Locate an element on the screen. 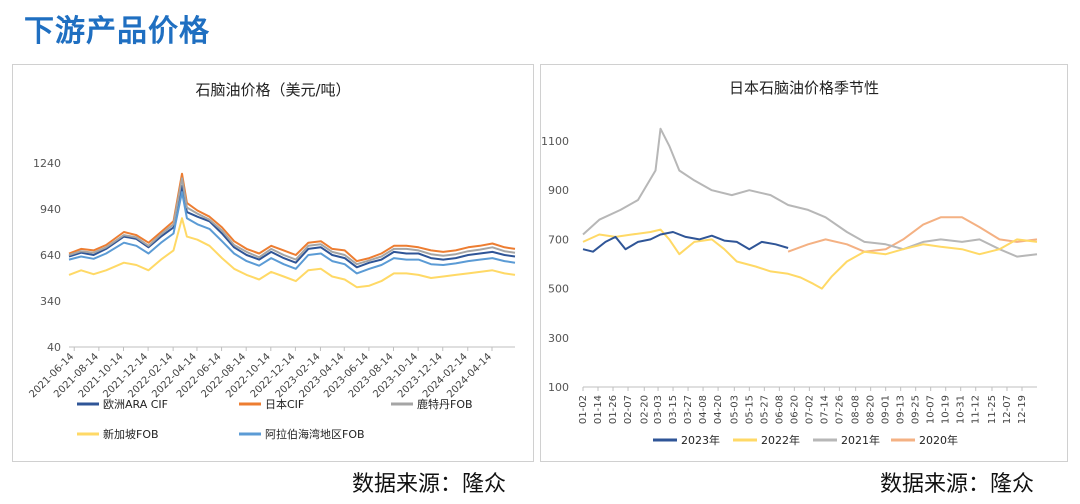  x-tick-label: 06-08 is located at coordinates (779, 409).